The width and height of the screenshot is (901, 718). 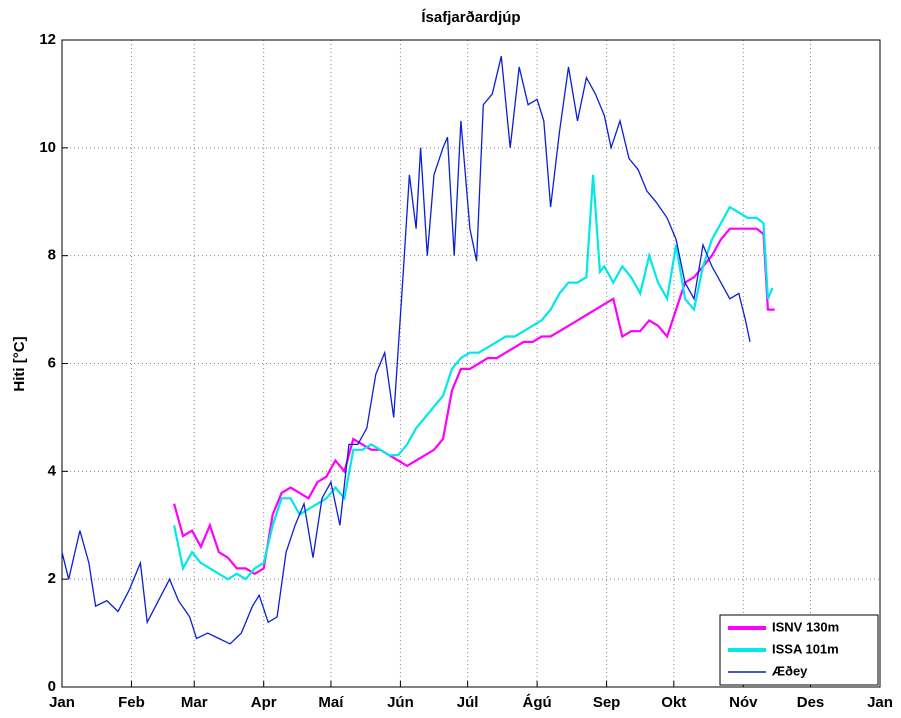 I want to click on y-tick-label: 12, so click(x=47, y=39).